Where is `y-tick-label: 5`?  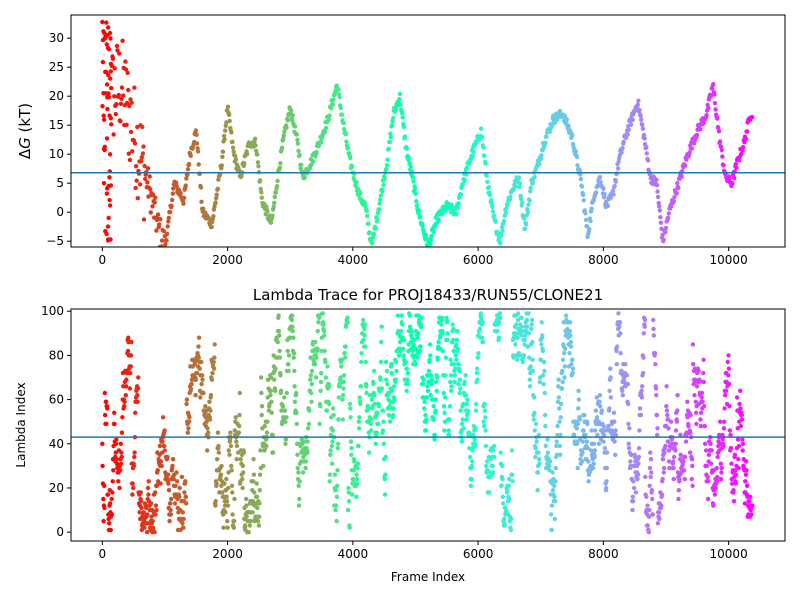
y-tick-label: 5 is located at coordinates (60, 183).